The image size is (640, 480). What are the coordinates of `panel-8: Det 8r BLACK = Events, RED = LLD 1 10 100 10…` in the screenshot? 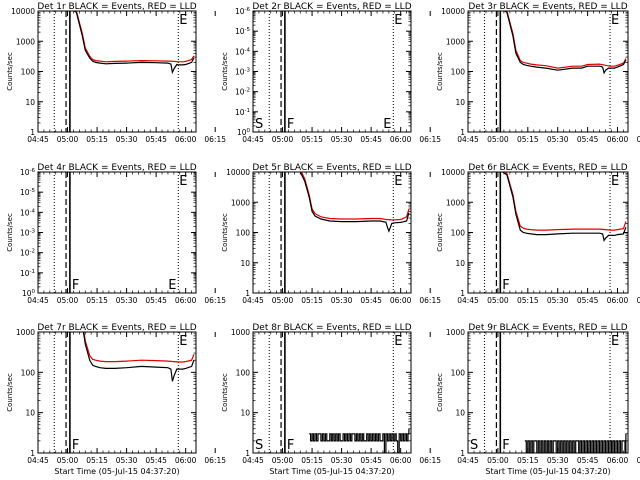 It's located at (331, 399).